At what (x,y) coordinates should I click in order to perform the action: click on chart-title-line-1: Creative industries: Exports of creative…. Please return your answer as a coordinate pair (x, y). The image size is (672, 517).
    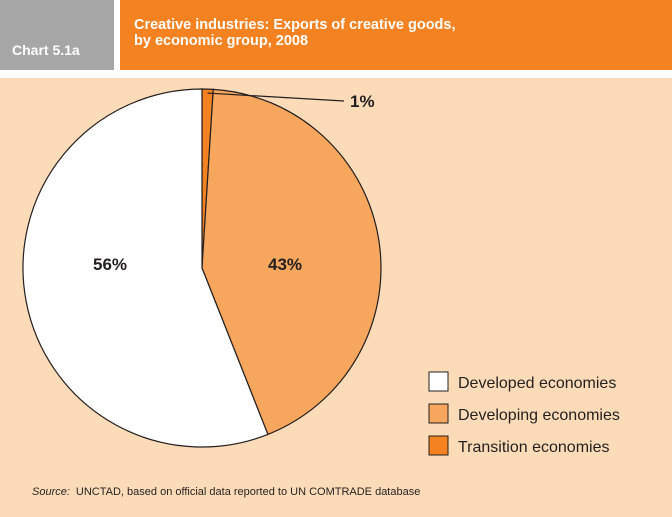
    Looking at the image, I should click on (295, 25).